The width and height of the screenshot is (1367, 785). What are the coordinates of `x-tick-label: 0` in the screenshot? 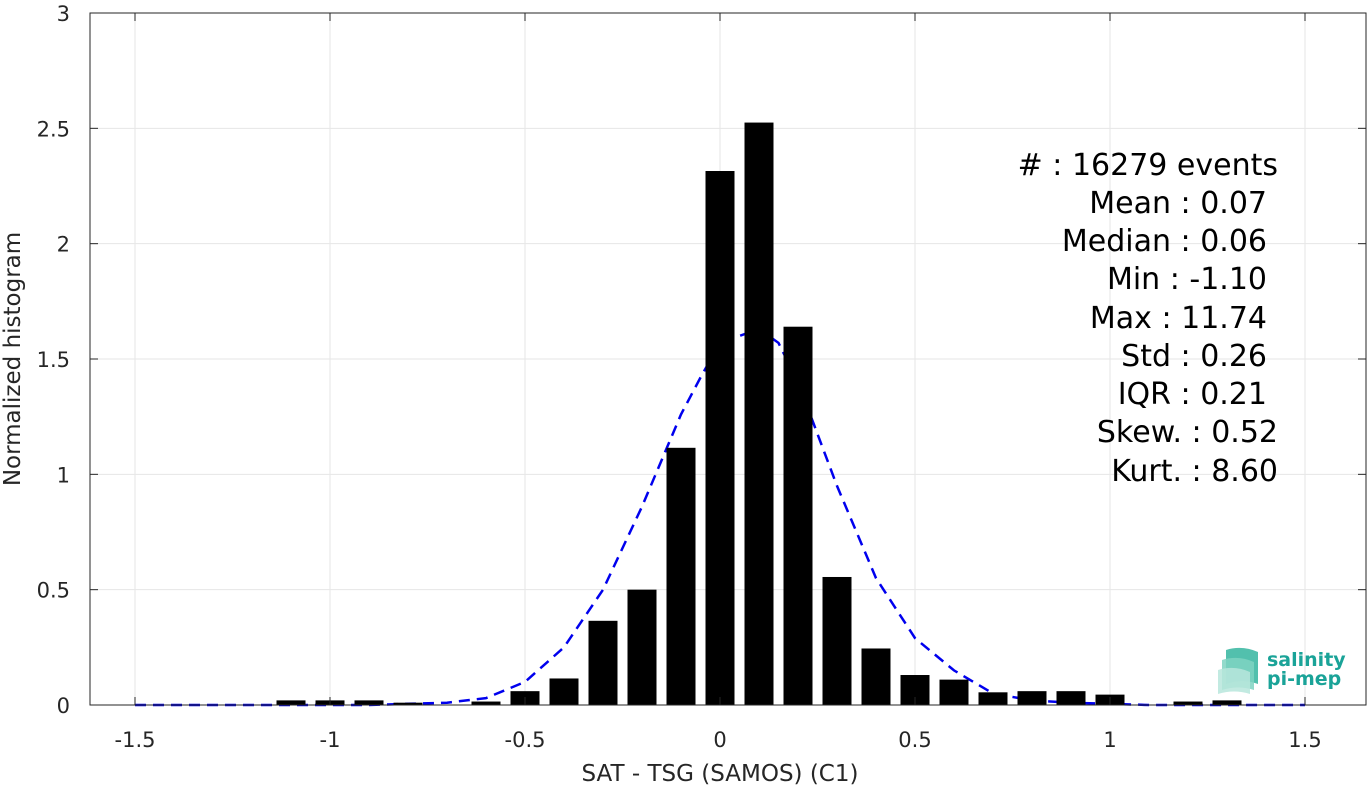 It's located at (719, 740).